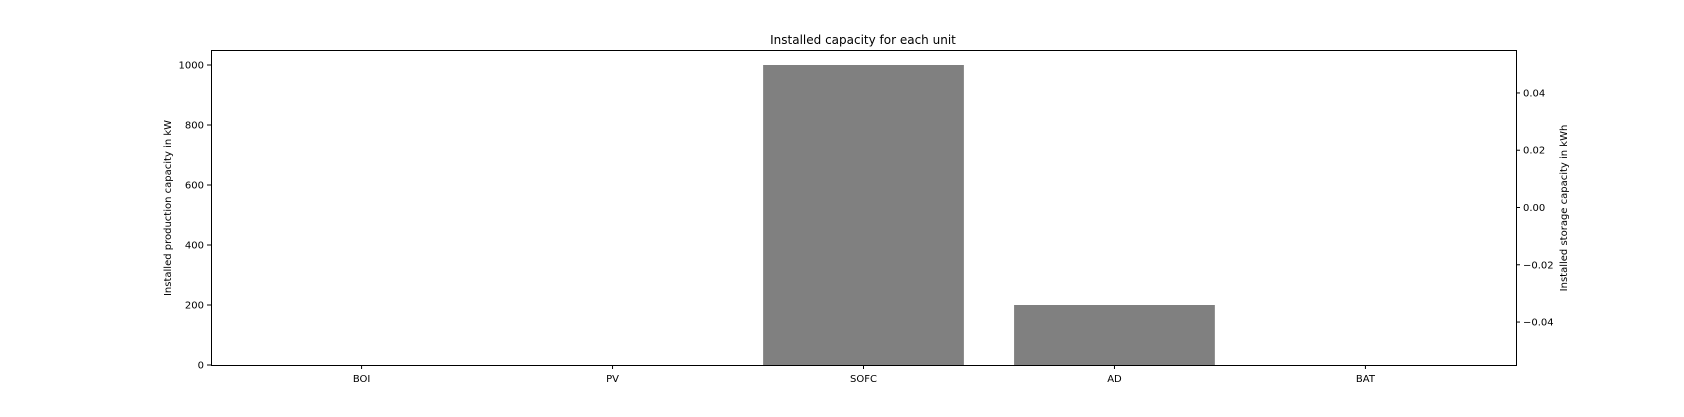 This screenshot has height=417, width=1684. What do you see at coordinates (612, 379) in the screenshot?
I see `x-tick-label: PV` at bounding box center [612, 379].